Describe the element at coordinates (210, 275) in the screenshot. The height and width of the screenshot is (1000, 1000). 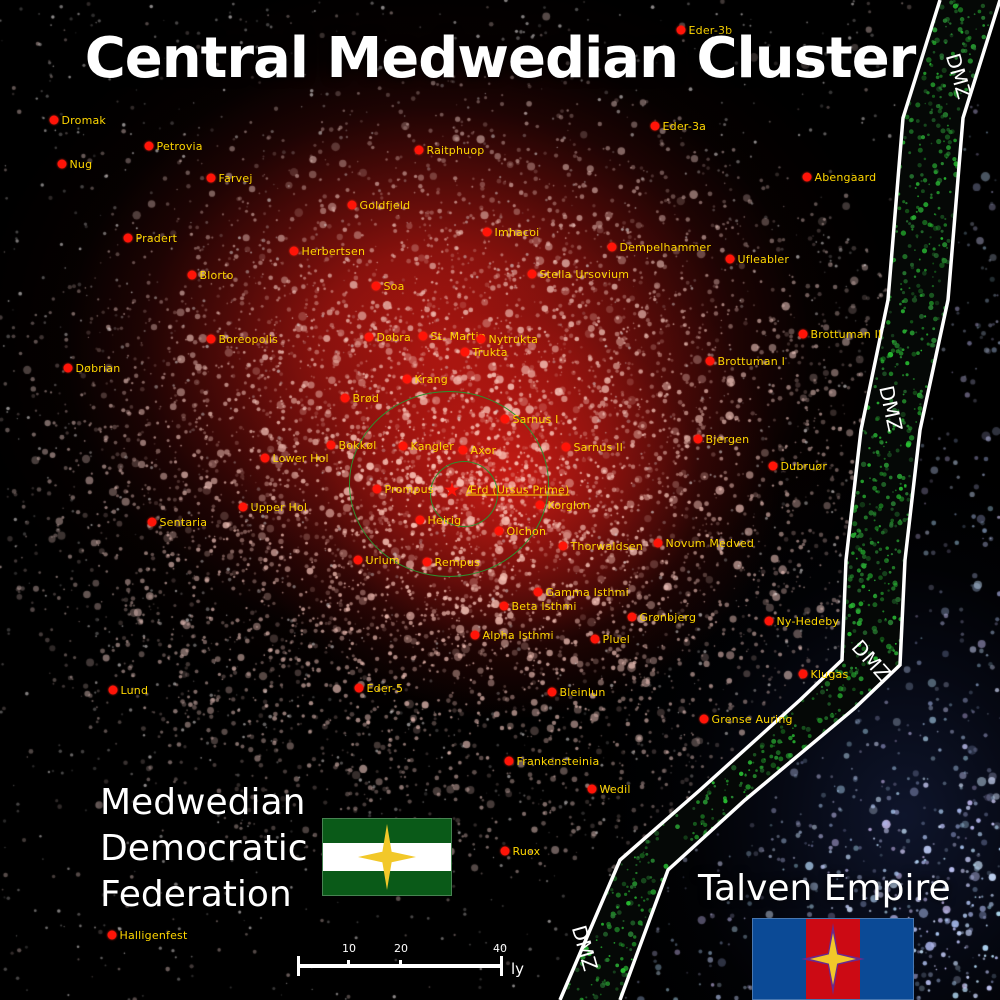
I see `star-system-marker: Blorto` at that location.